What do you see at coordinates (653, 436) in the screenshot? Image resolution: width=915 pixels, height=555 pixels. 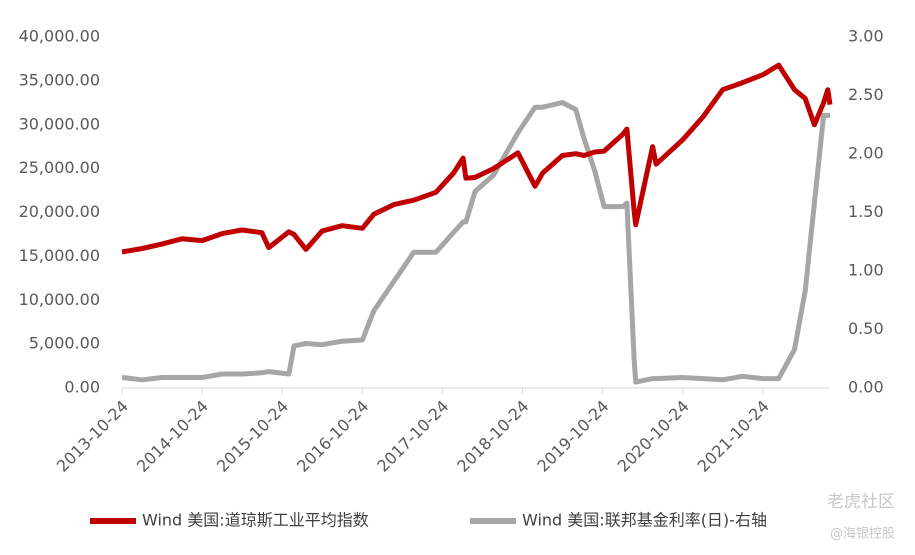 I see `x-tick-label: 2020-10-24` at bounding box center [653, 436].